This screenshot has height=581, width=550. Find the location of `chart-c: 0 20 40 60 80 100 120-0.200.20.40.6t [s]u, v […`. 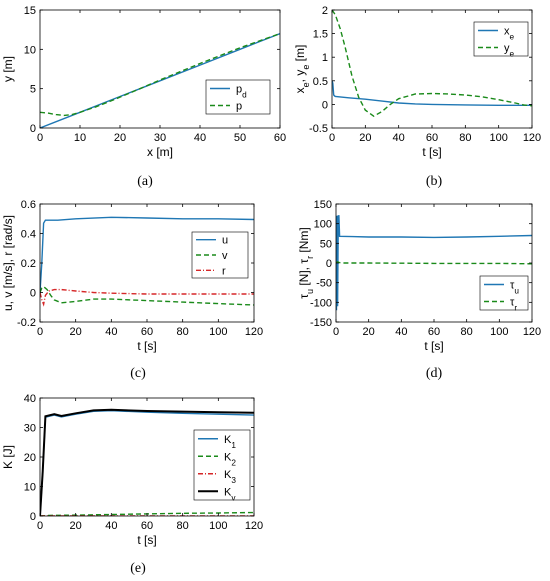

chart-c: 0 20 40 60 80 100 120-0.200.20.40.6t [s]u, v [… is located at coordinates (132, 290).